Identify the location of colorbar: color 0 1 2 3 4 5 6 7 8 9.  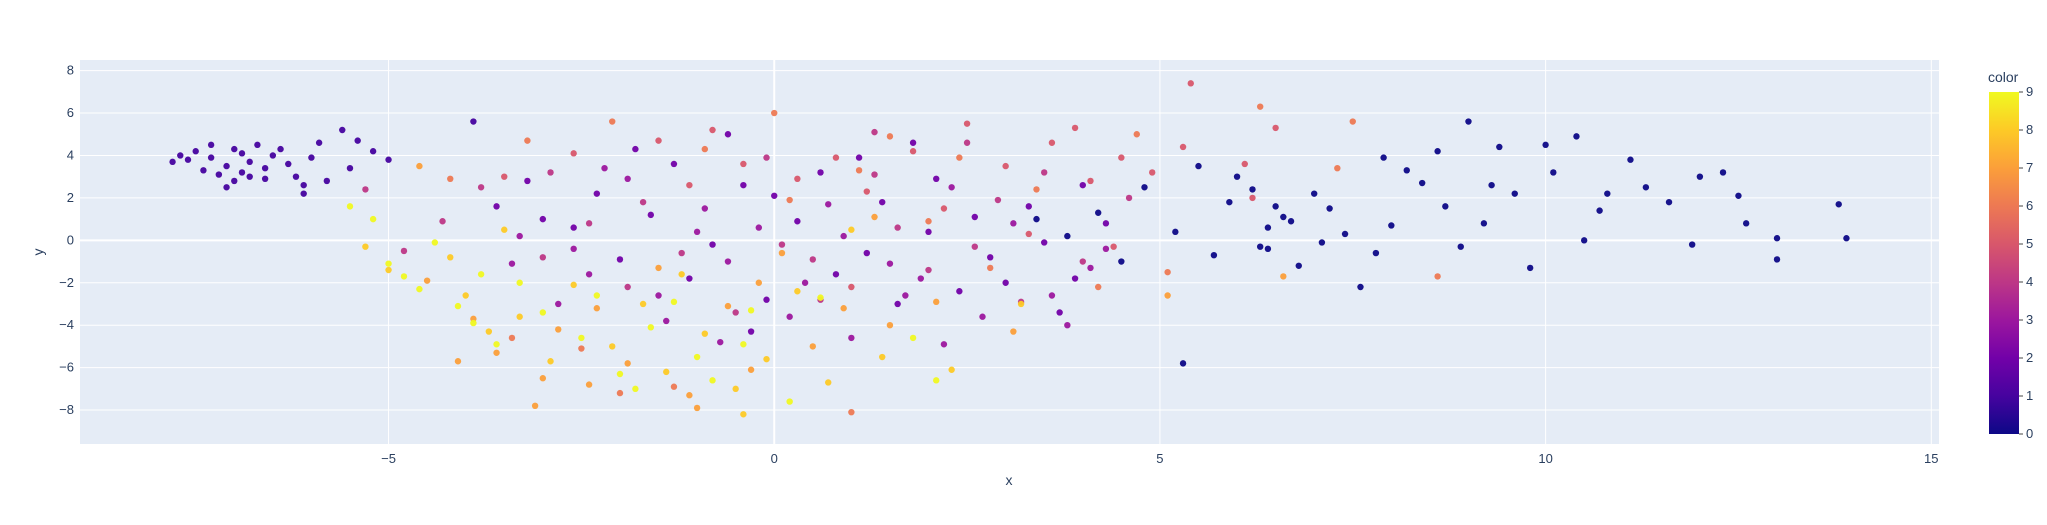
(2010, 255).